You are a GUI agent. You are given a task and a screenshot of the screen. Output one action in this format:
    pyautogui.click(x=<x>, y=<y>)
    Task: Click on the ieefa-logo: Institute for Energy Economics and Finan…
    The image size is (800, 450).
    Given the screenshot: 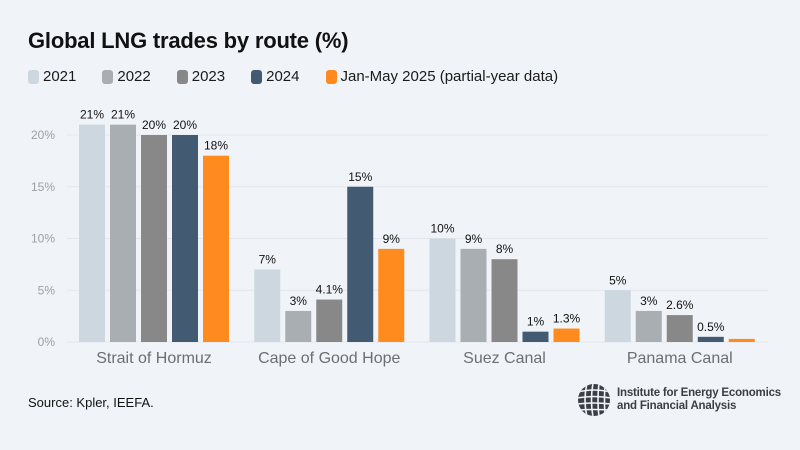 What is the action you would take?
    pyautogui.click(x=679, y=400)
    